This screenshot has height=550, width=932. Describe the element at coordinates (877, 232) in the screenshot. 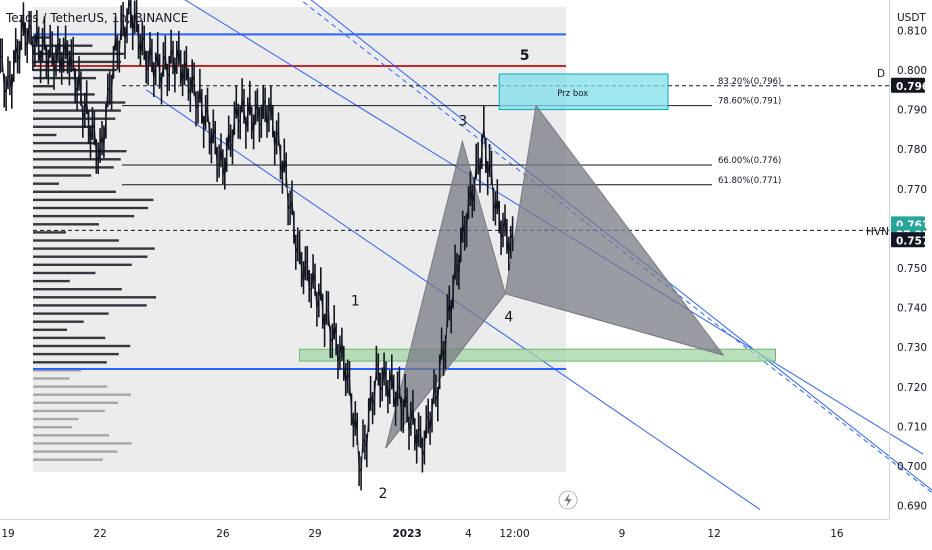

I see `hvn-label: HVN` at that location.